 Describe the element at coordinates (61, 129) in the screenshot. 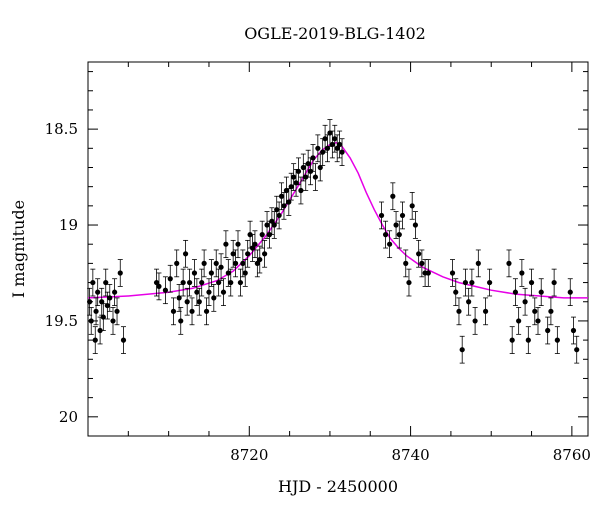

I see `y-tick-label: 18.5` at that location.